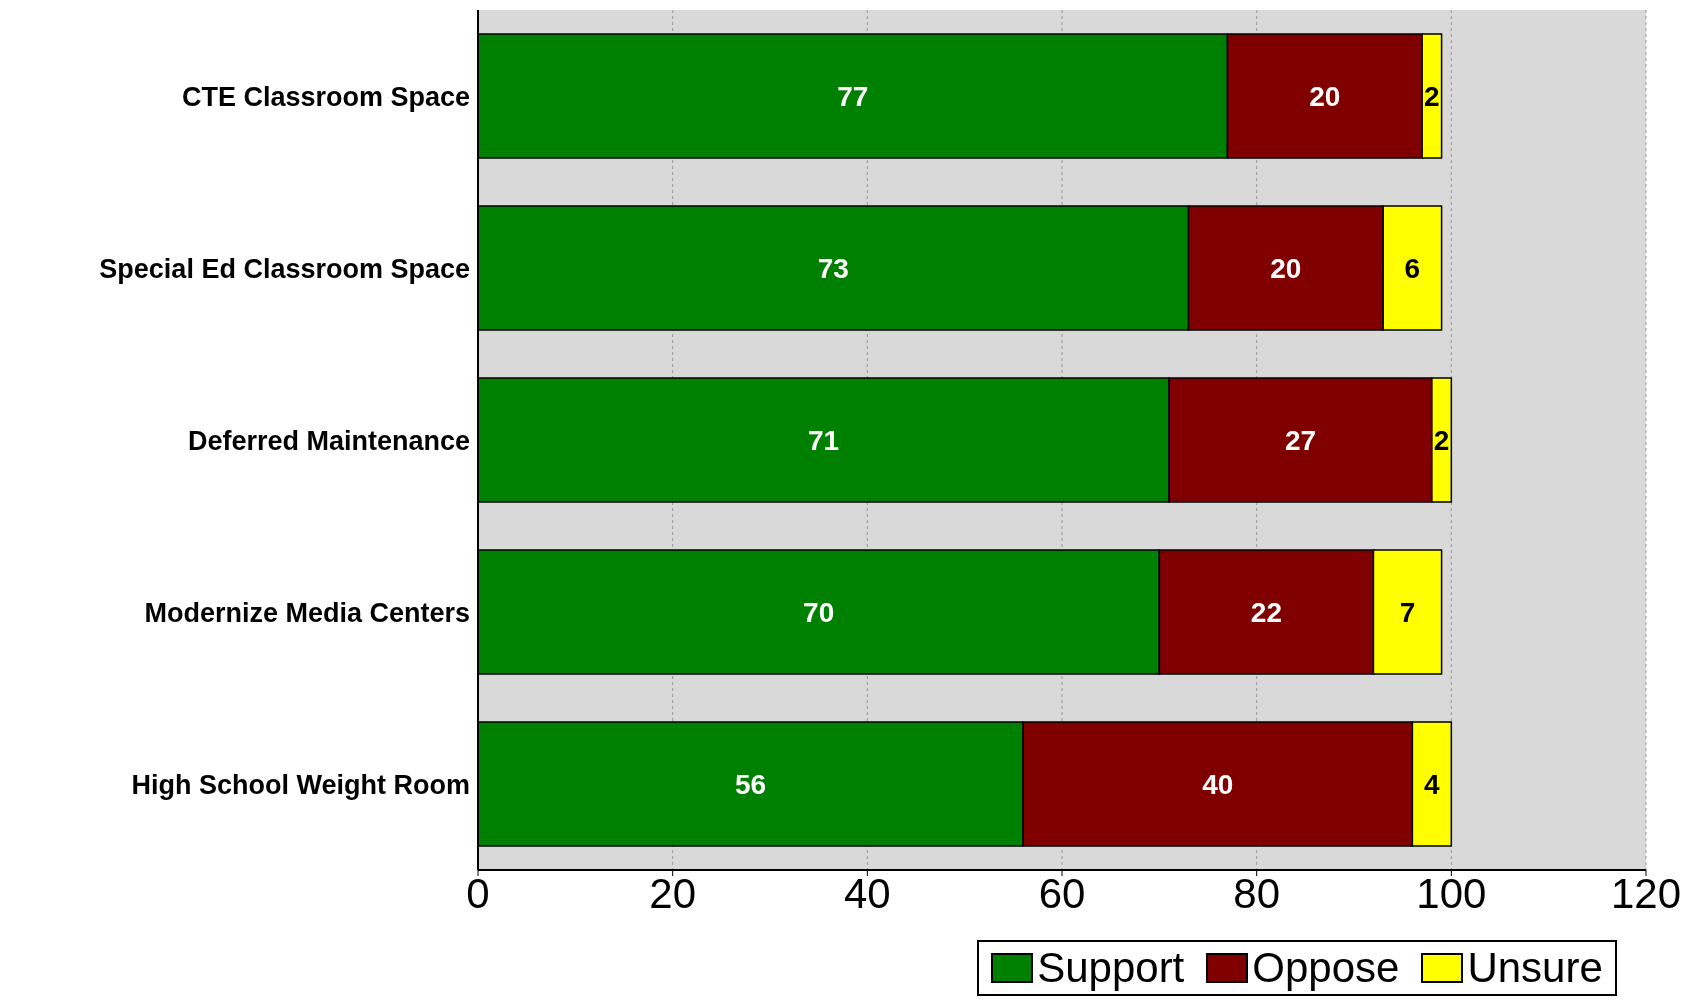  I want to click on x-tick-label: 40, so click(867, 893).